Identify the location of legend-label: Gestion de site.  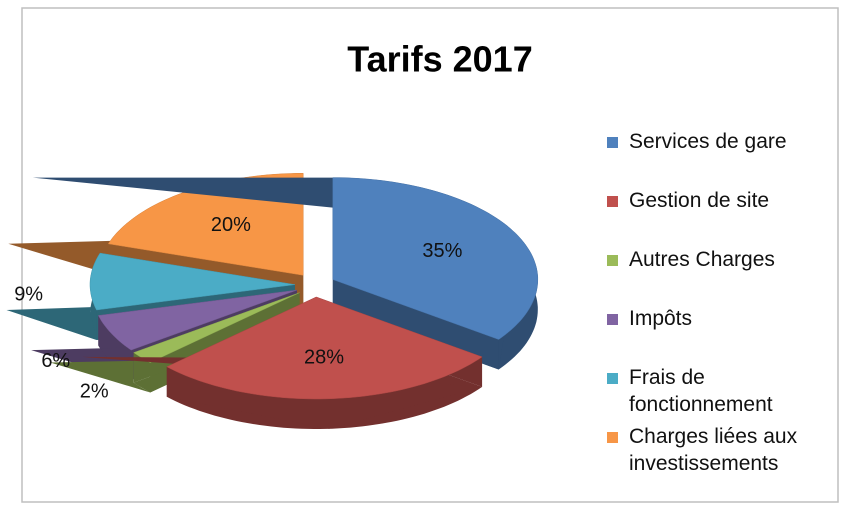
(699, 200).